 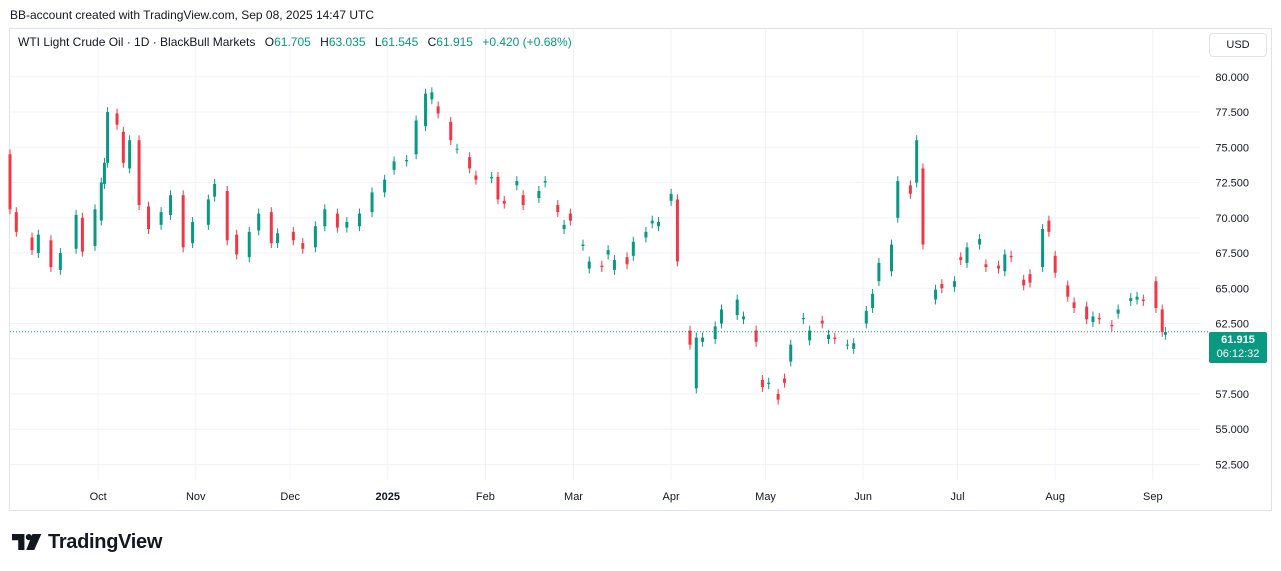 I want to click on y-tick-label: 67.500, so click(x=1232, y=254).